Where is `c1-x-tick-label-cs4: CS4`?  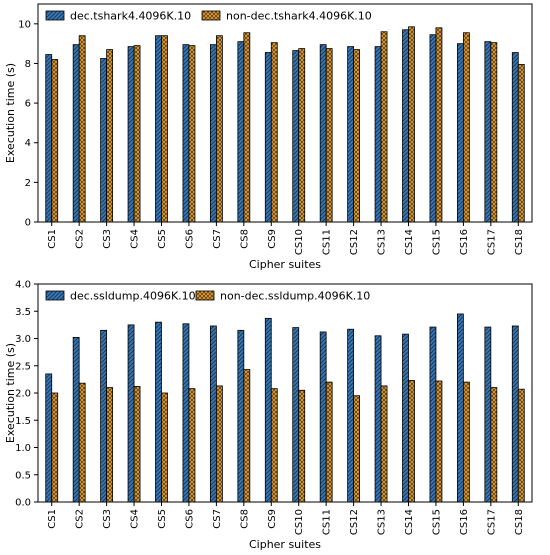
c1-x-tick-label-cs4: CS4 is located at coordinates (135, 519).